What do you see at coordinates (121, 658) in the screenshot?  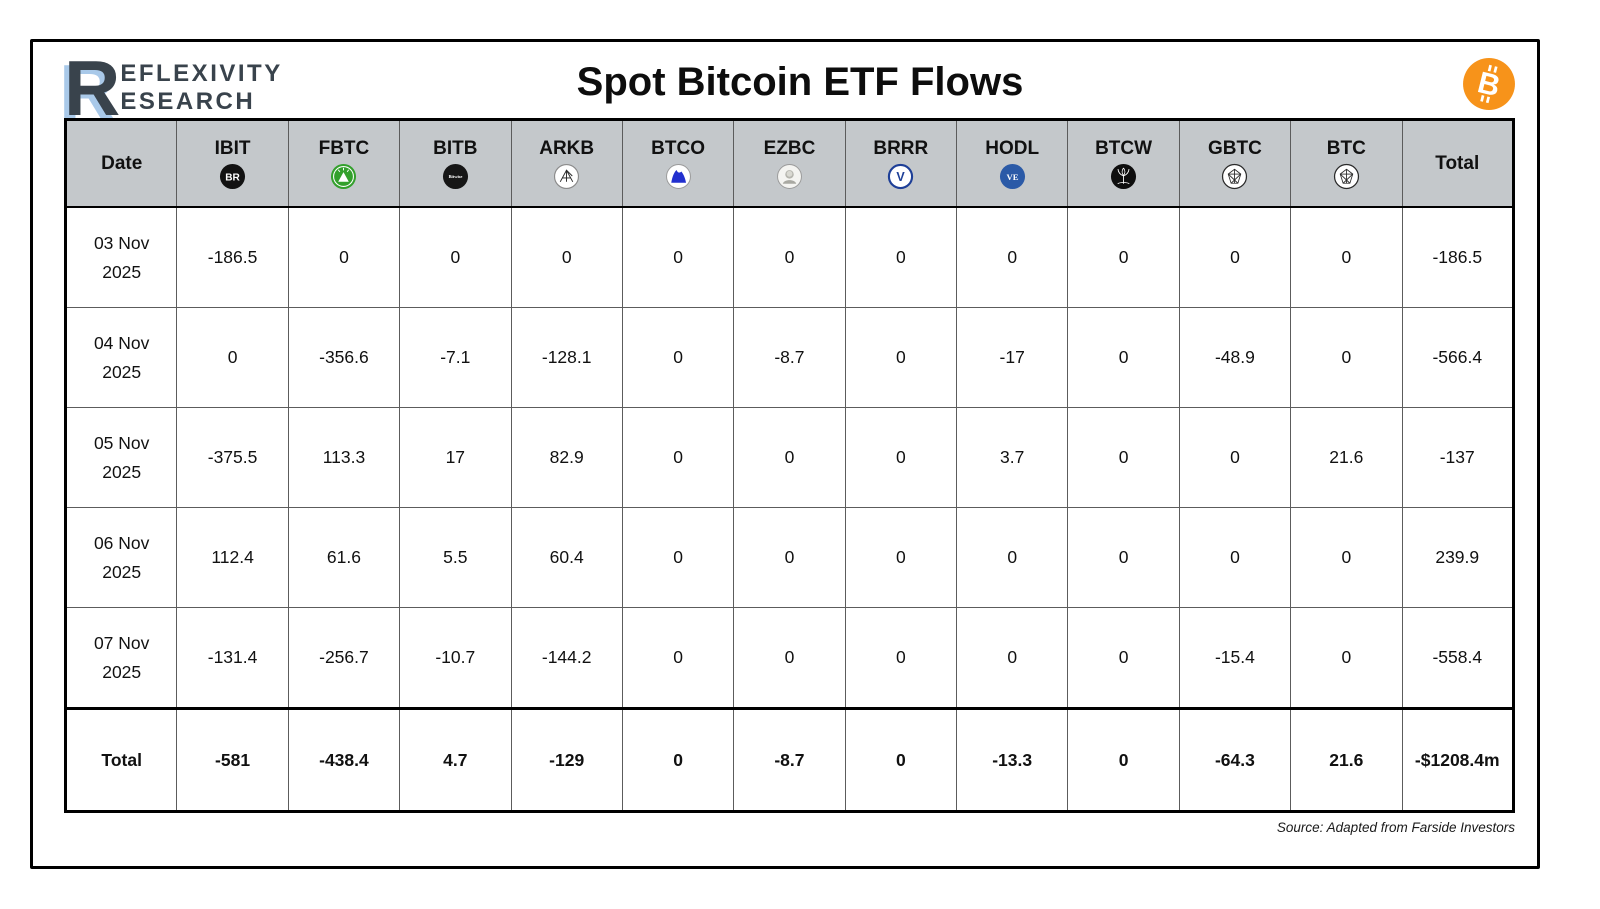 I see `date-cell: 07 Nov 2025` at bounding box center [121, 658].